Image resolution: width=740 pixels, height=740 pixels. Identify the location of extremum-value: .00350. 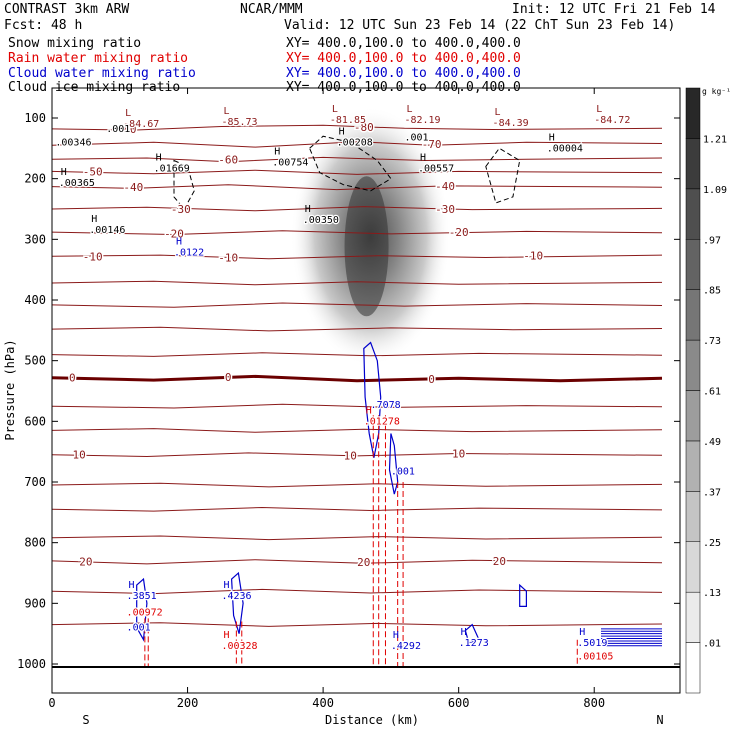
(321, 220).